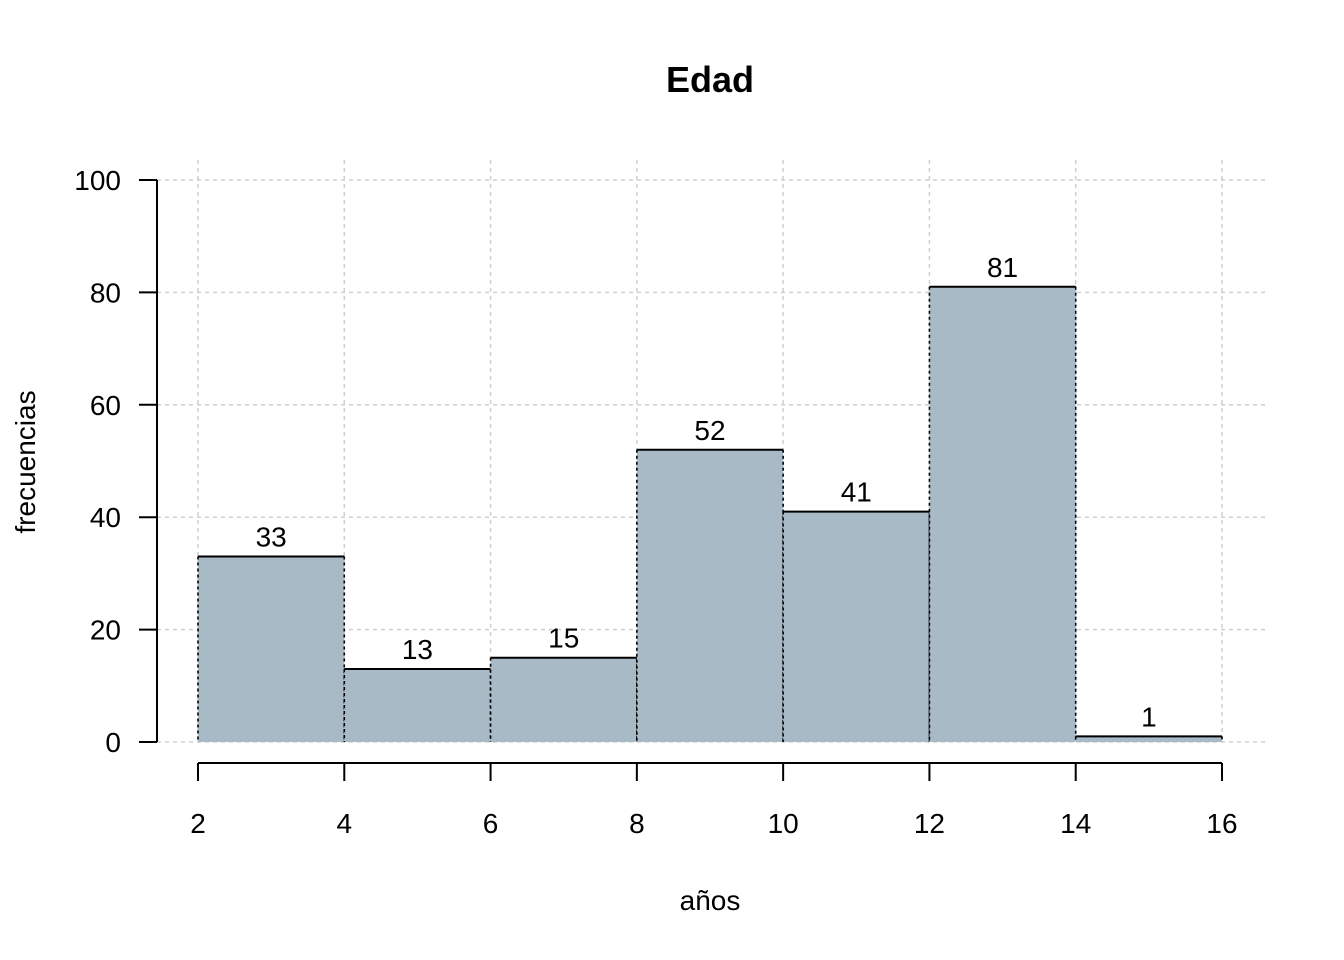  What do you see at coordinates (105, 405) in the screenshot?
I see `y-tick-label: 60` at bounding box center [105, 405].